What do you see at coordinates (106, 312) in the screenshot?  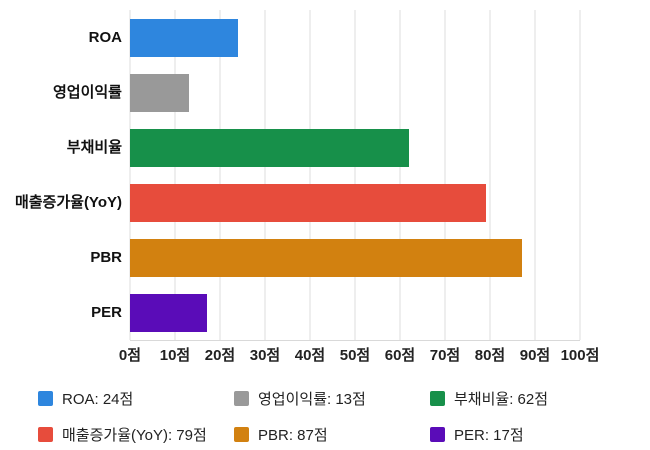 I see `category-label: PER` at bounding box center [106, 312].